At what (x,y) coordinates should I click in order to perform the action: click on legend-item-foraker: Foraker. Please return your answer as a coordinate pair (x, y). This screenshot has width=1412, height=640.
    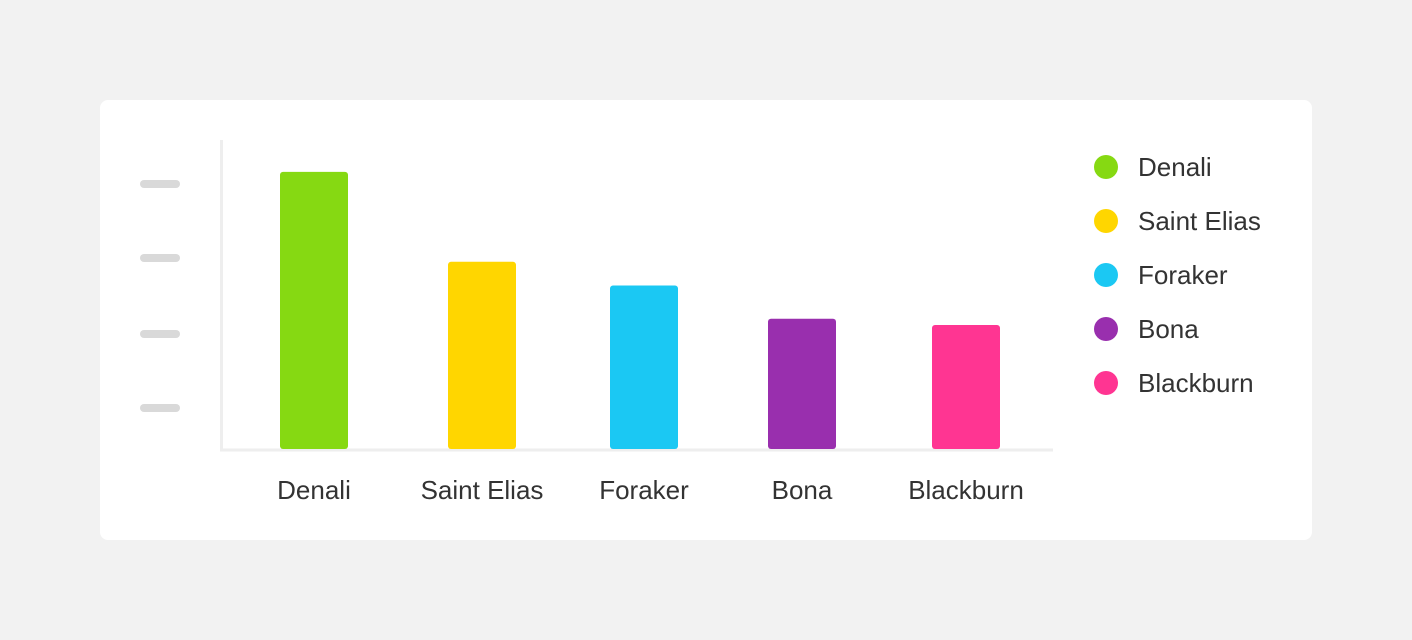
    Looking at the image, I should click on (1177, 275).